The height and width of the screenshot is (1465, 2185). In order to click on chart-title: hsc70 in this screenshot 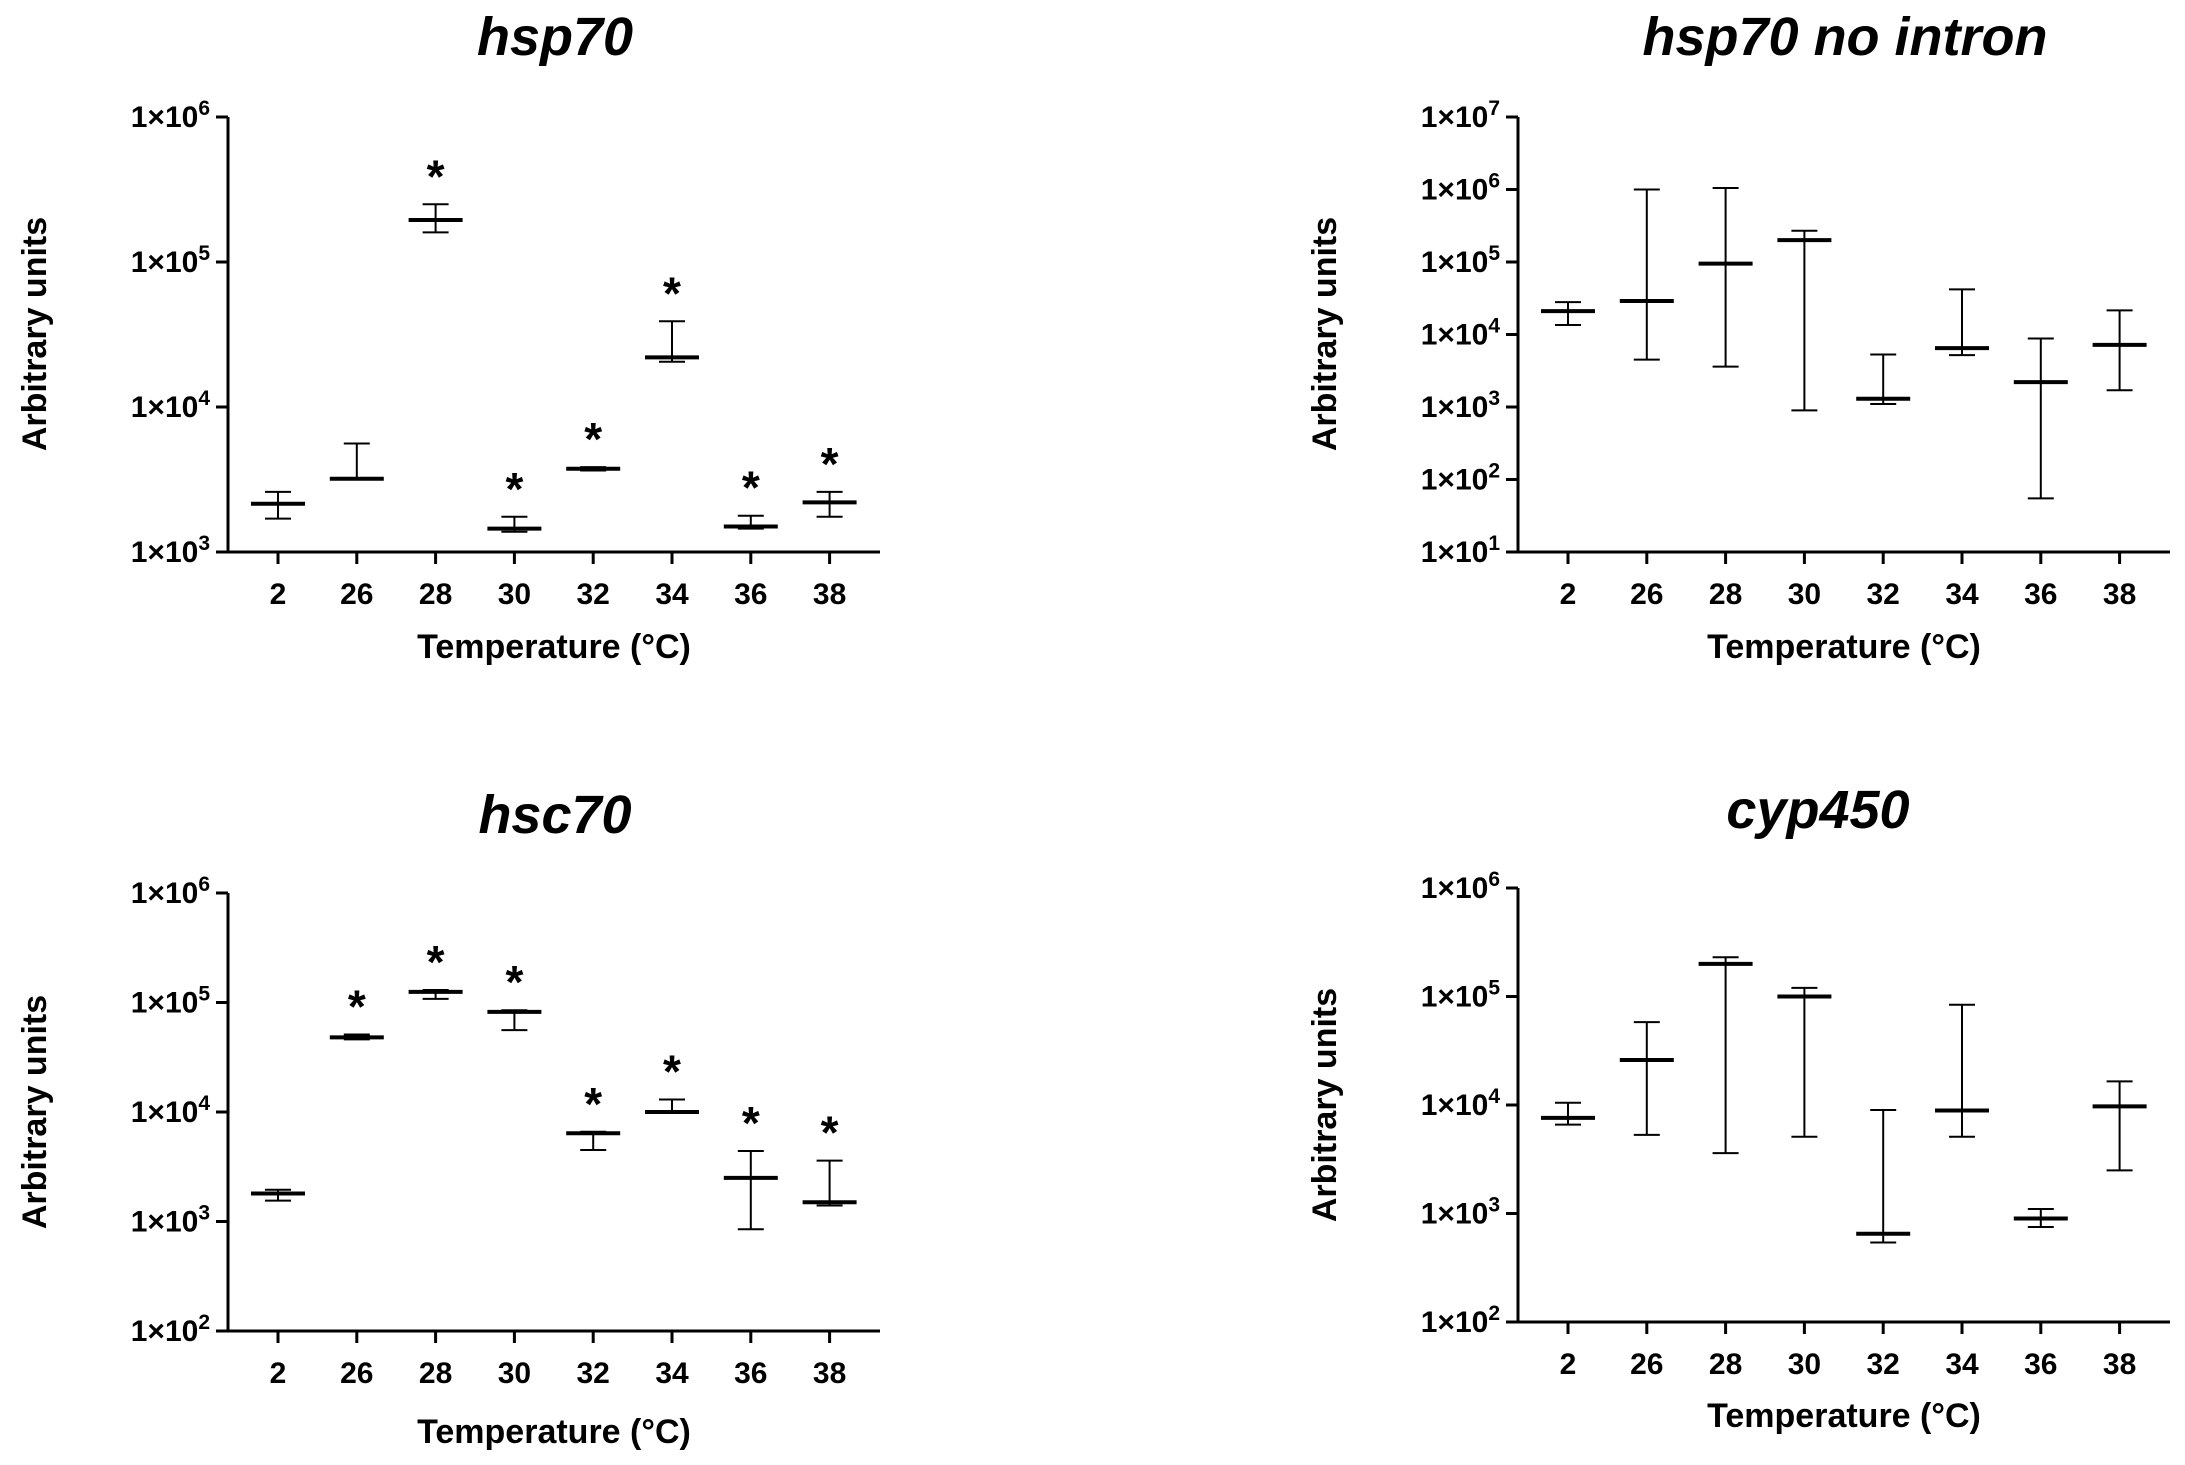, I will do `click(554, 815)`.